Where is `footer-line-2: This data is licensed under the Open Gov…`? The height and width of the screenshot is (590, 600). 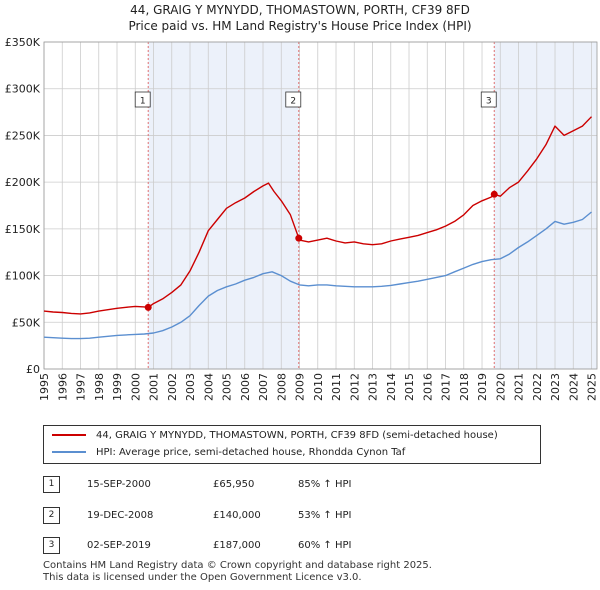
footer-line-2: This data is licensed under the Open Gov… is located at coordinates (202, 577).